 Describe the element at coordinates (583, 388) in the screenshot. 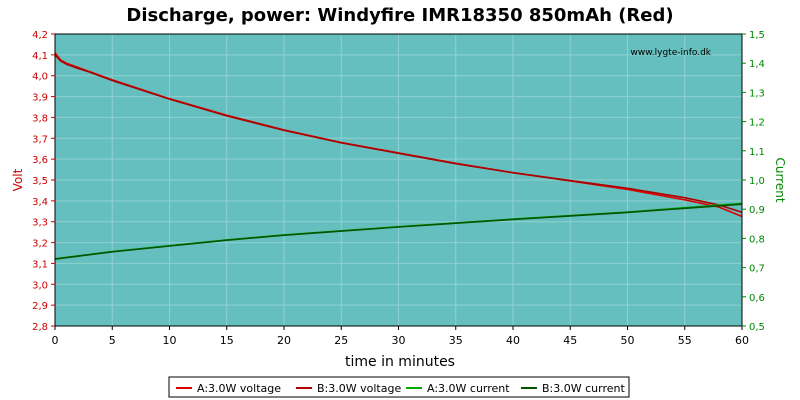

I see `legend-label-4: B:3.0W current` at that location.